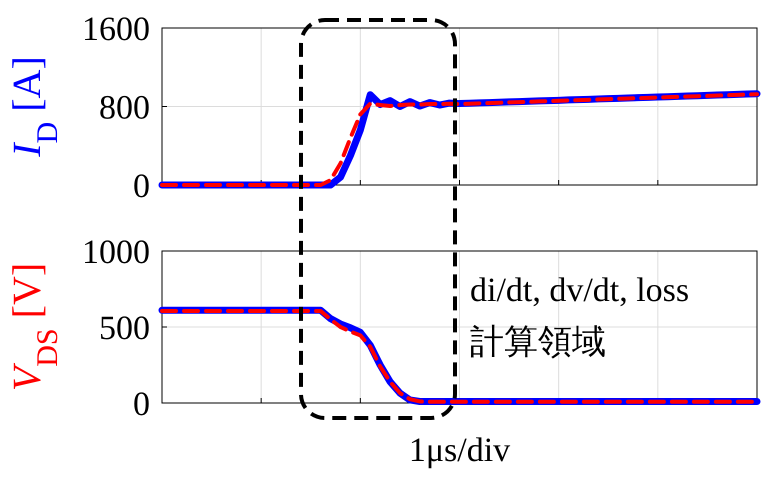 The height and width of the screenshot is (478, 781). What do you see at coordinates (124, 108) in the screenshot?
I see `y-tick-label: 800` at bounding box center [124, 108].